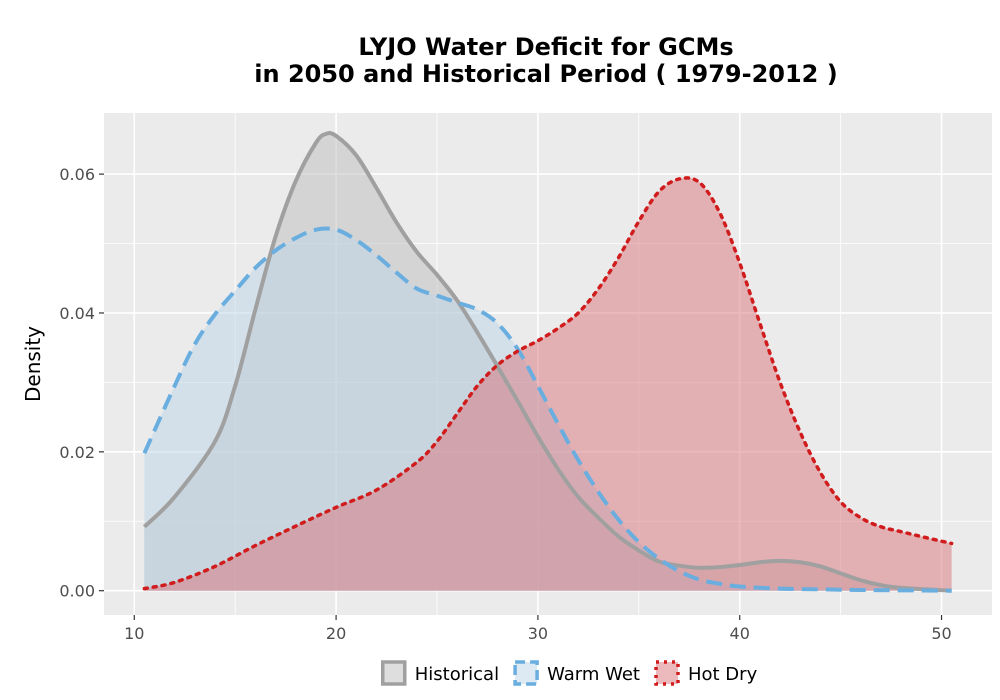  I want to click on legend: Historical Warm Wet Hot Dry, so click(569, 673).